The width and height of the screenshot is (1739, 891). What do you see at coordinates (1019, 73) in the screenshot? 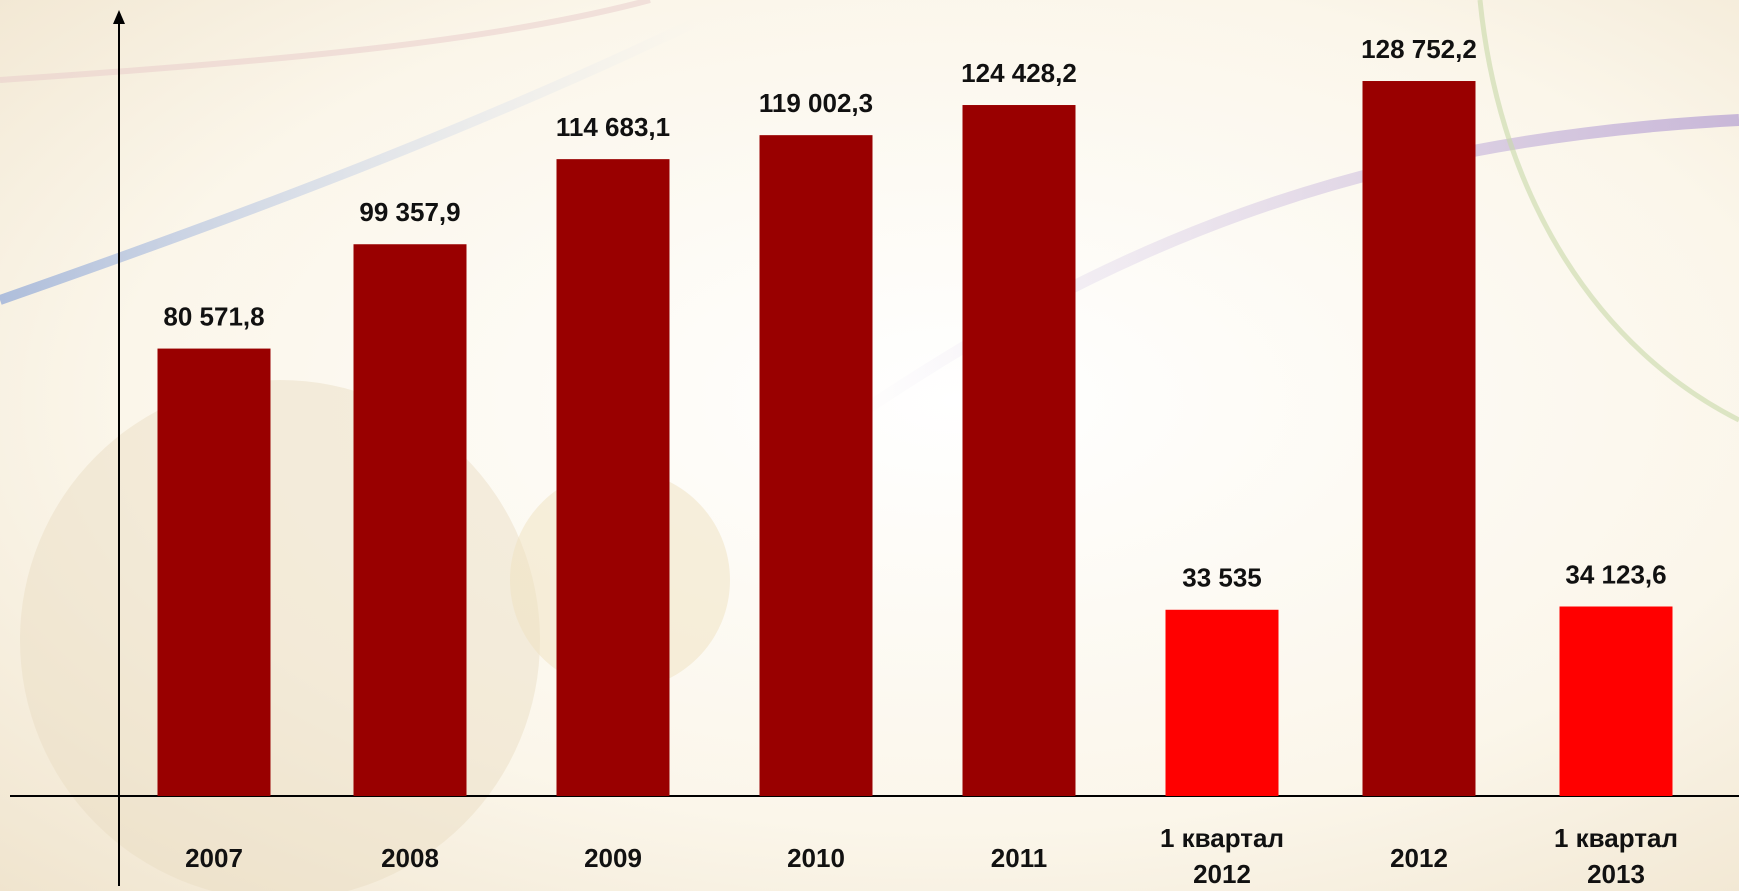
I see `value-label: 124 428,2` at bounding box center [1019, 73].